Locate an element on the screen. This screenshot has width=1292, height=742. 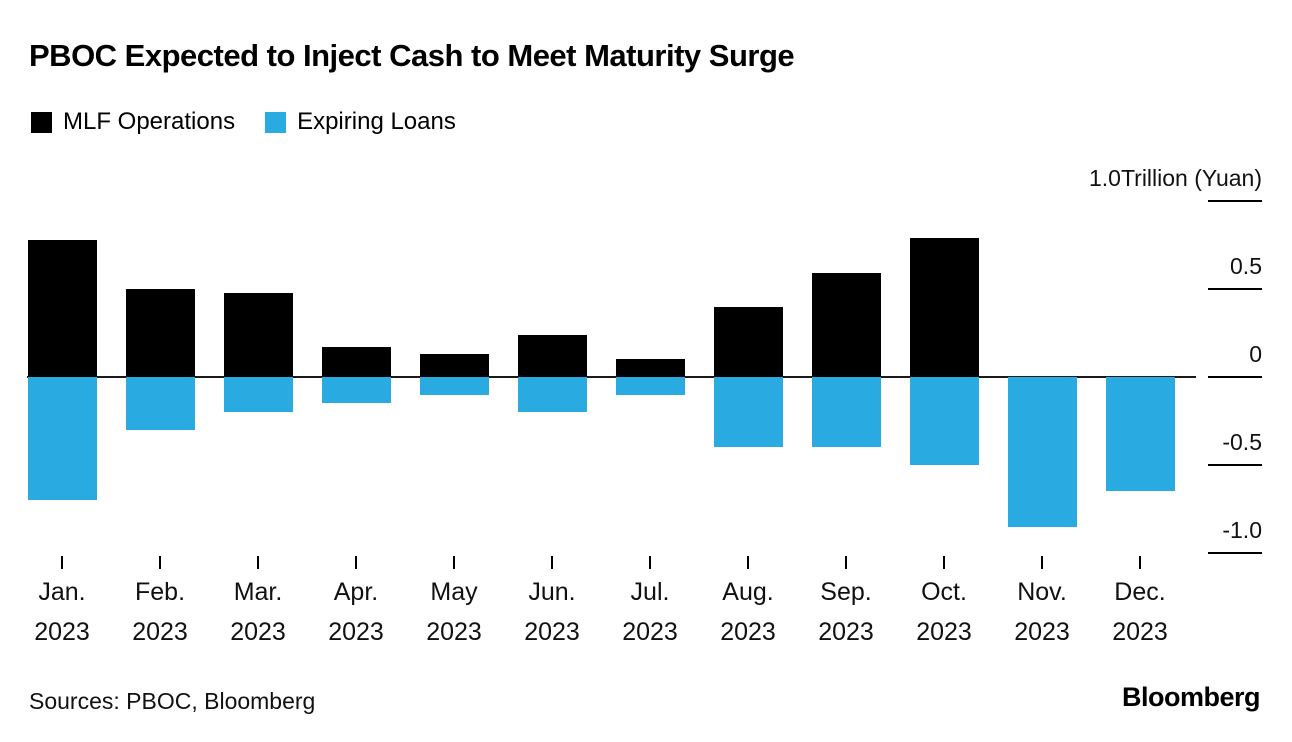
bar-mlf-aug is located at coordinates (748, 341).